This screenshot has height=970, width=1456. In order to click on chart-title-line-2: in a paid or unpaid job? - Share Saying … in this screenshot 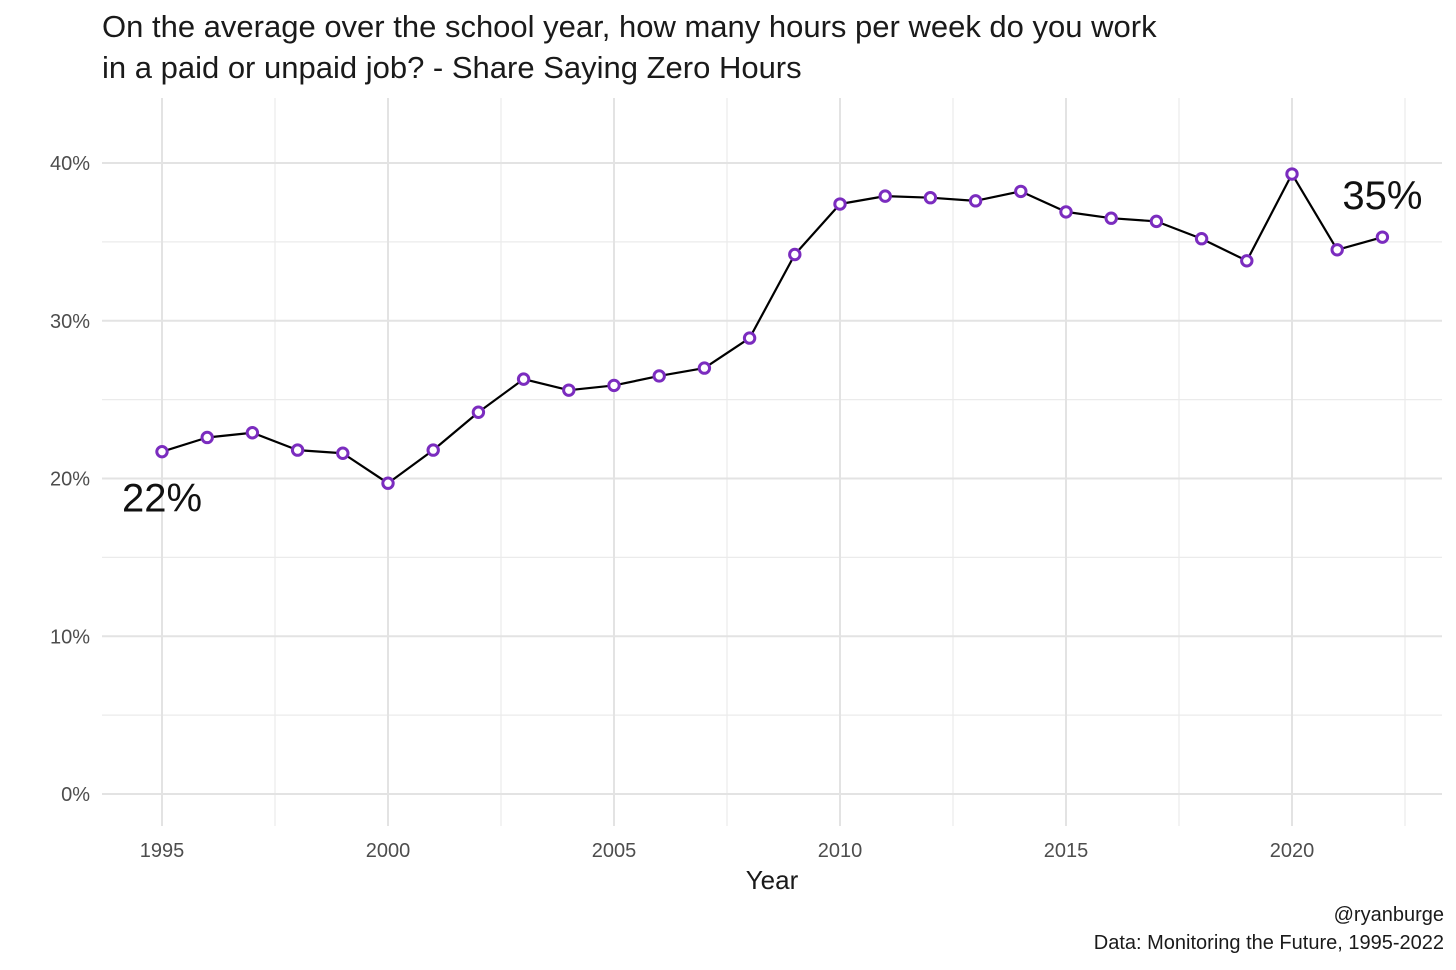, I will do `click(452, 67)`.